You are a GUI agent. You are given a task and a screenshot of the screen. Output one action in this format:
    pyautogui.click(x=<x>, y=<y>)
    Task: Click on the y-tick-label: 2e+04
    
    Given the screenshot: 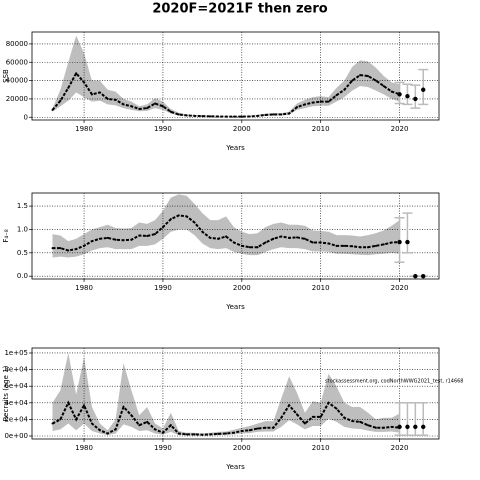 What is the action you would take?
    pyautogui.click(x=16, y=419)
    